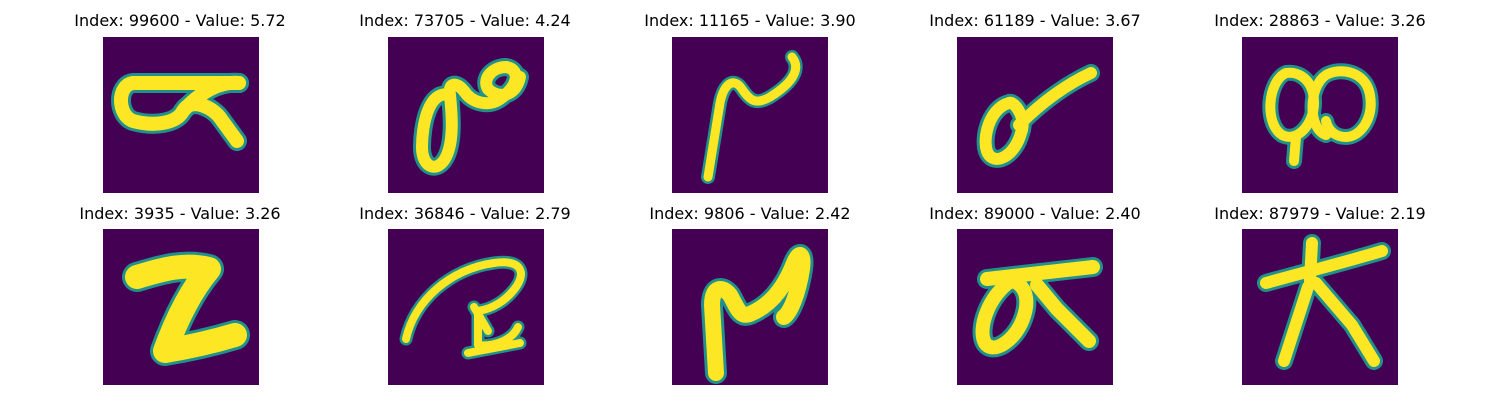 The image size is (1500, 400). What do you see at coordinates (180, 20) in the screenshot?
I see `panel-title-1: Index: 99600 - Value: 5.72` at bounding box center [180, 20].